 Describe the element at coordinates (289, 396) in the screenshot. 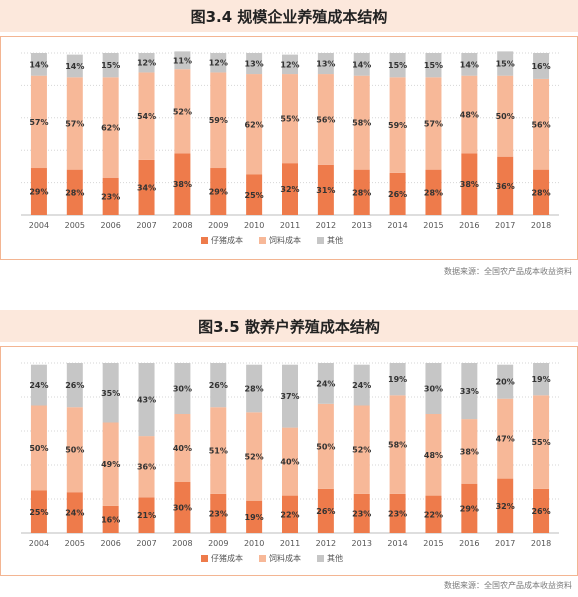

I see `data-label: 37%` at that location.